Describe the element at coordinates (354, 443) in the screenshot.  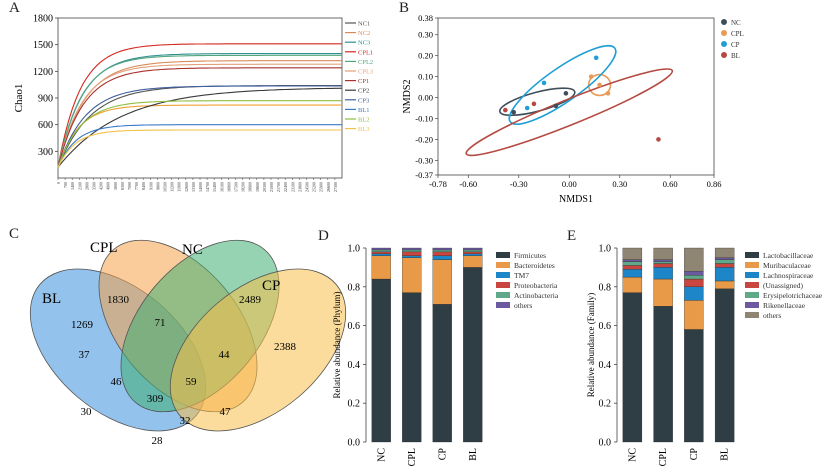
I see `y-tick-label: 0.0` at that location.